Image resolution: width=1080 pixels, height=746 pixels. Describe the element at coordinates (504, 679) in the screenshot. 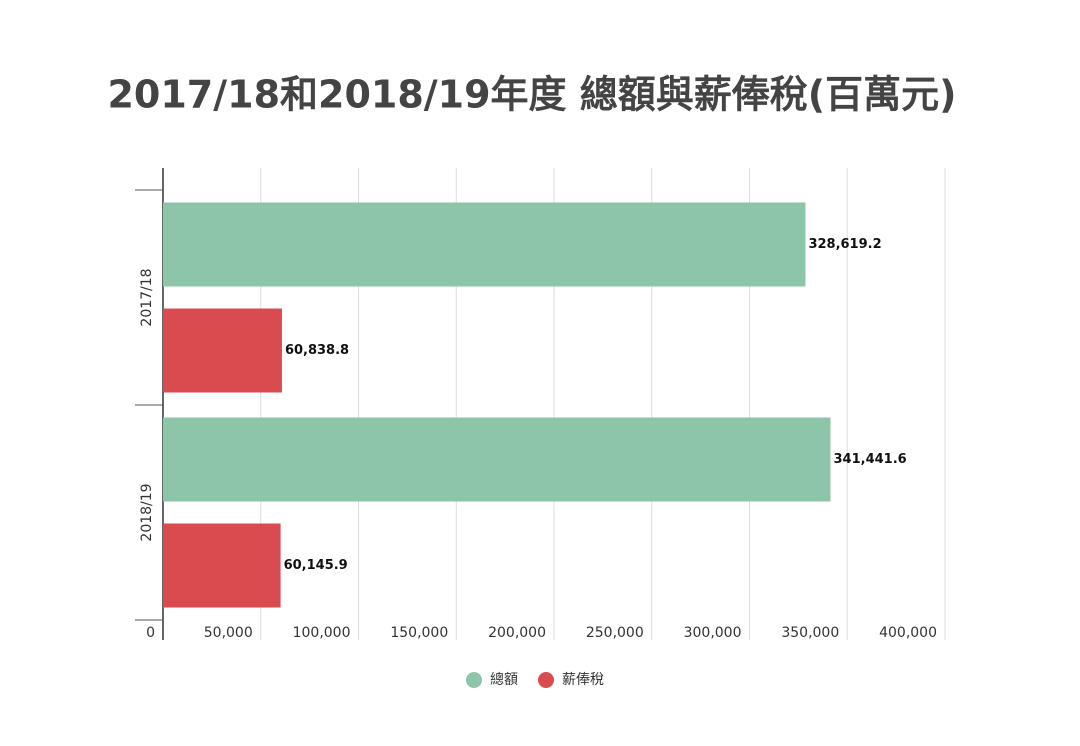

I see `legend-label: 總額` at that location.